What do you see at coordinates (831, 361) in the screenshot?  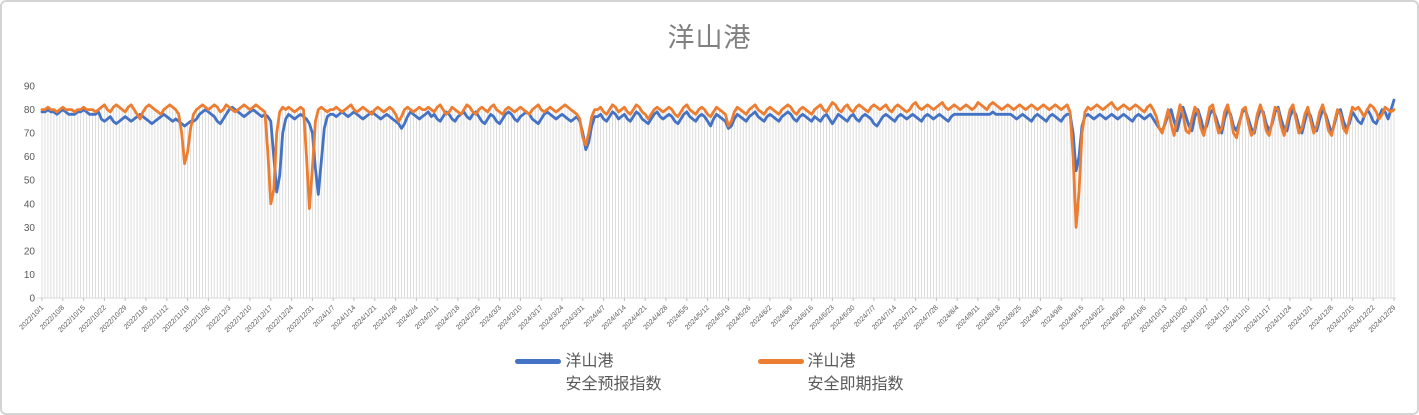 I see `legend-spot-line1: 洋山港` at bounding box center [831, 361].